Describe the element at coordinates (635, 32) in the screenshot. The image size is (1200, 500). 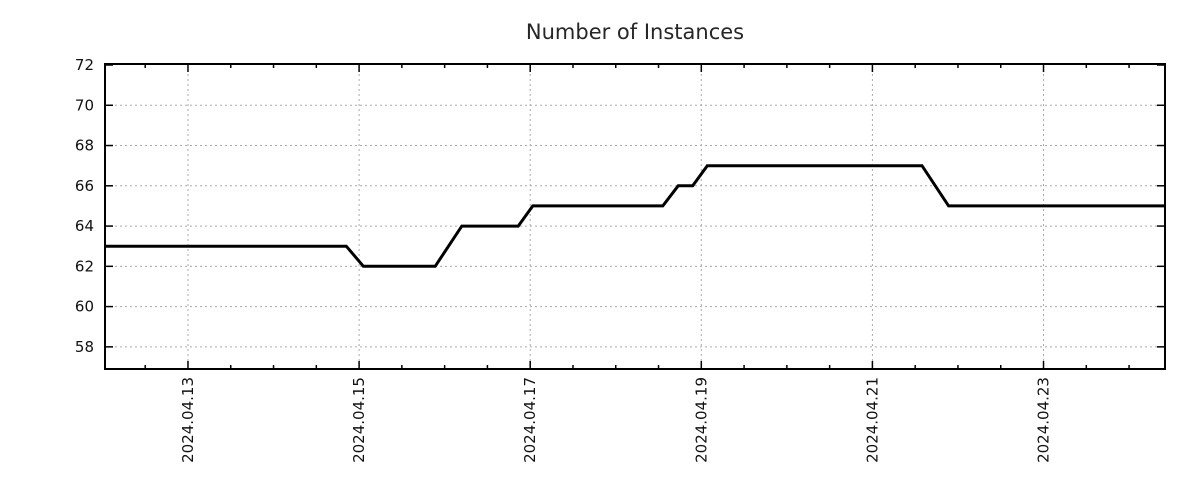
I see `chart-title: Number of Instances` at that location.